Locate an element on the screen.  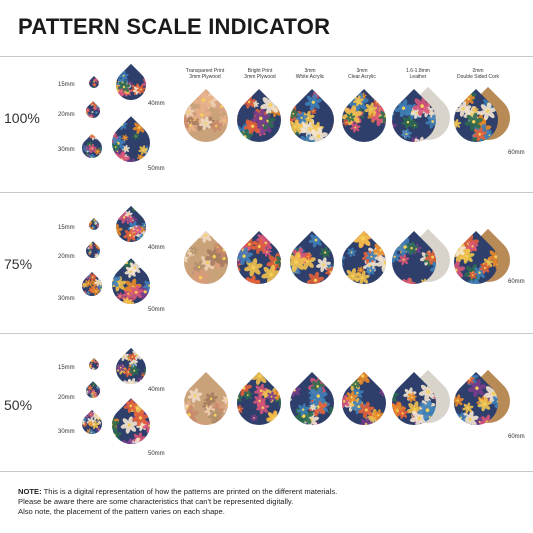
scale-label: 50% is located at coordinates (18, 405).